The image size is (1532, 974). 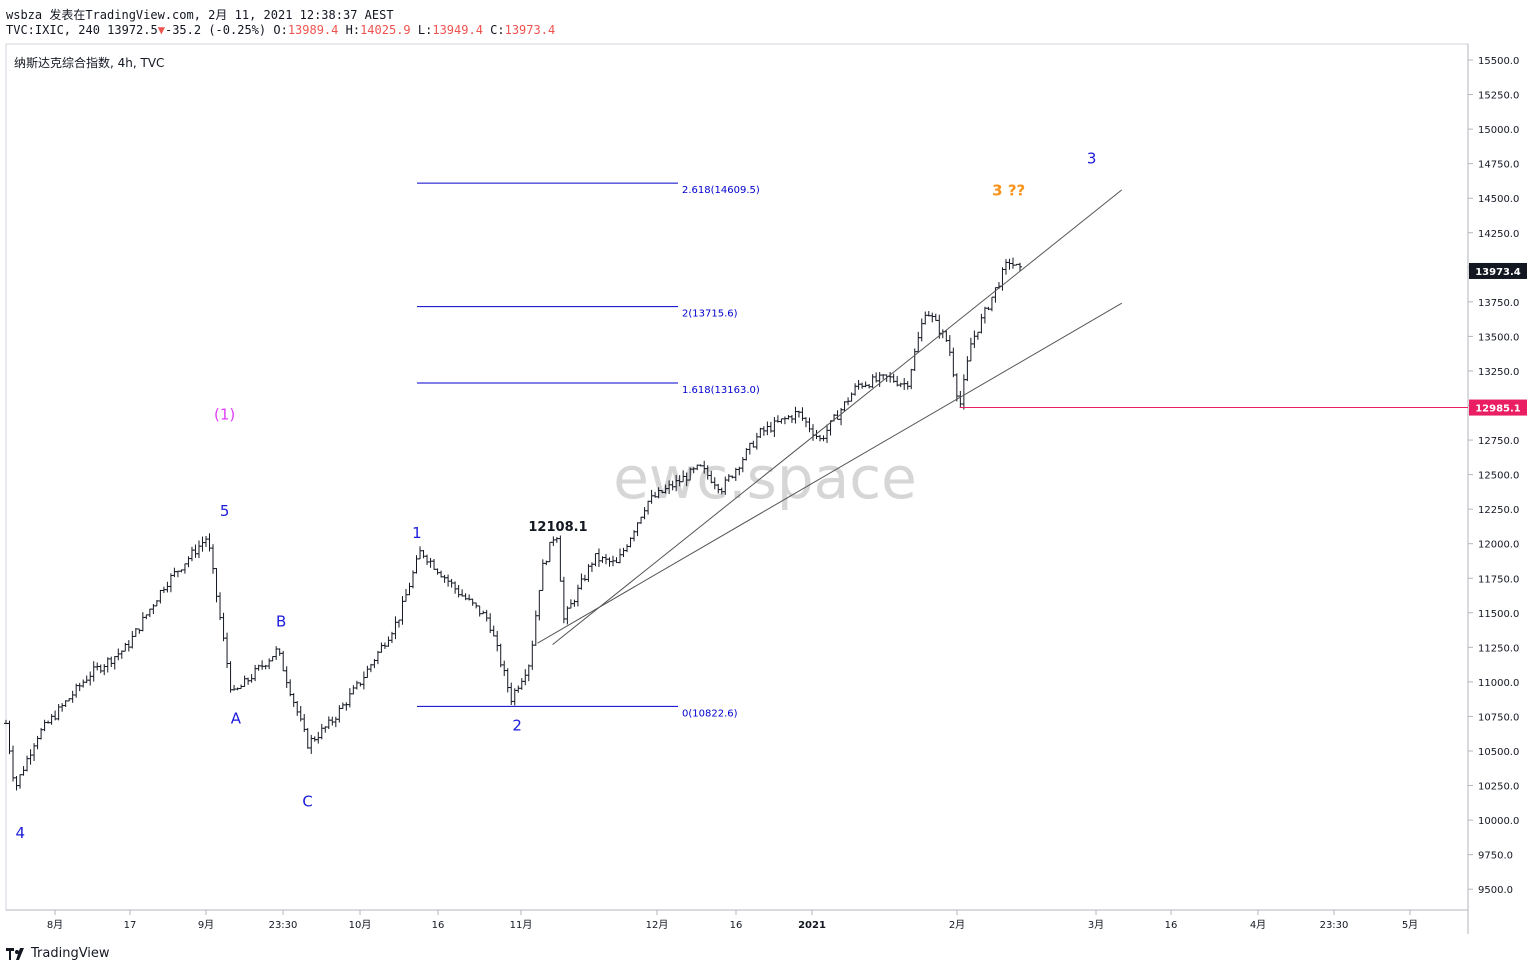 What do you see at coordinates (70, 953) in the screenshot?
I see `tradingview-brand: TradingView` at bounding box center [70, 953].